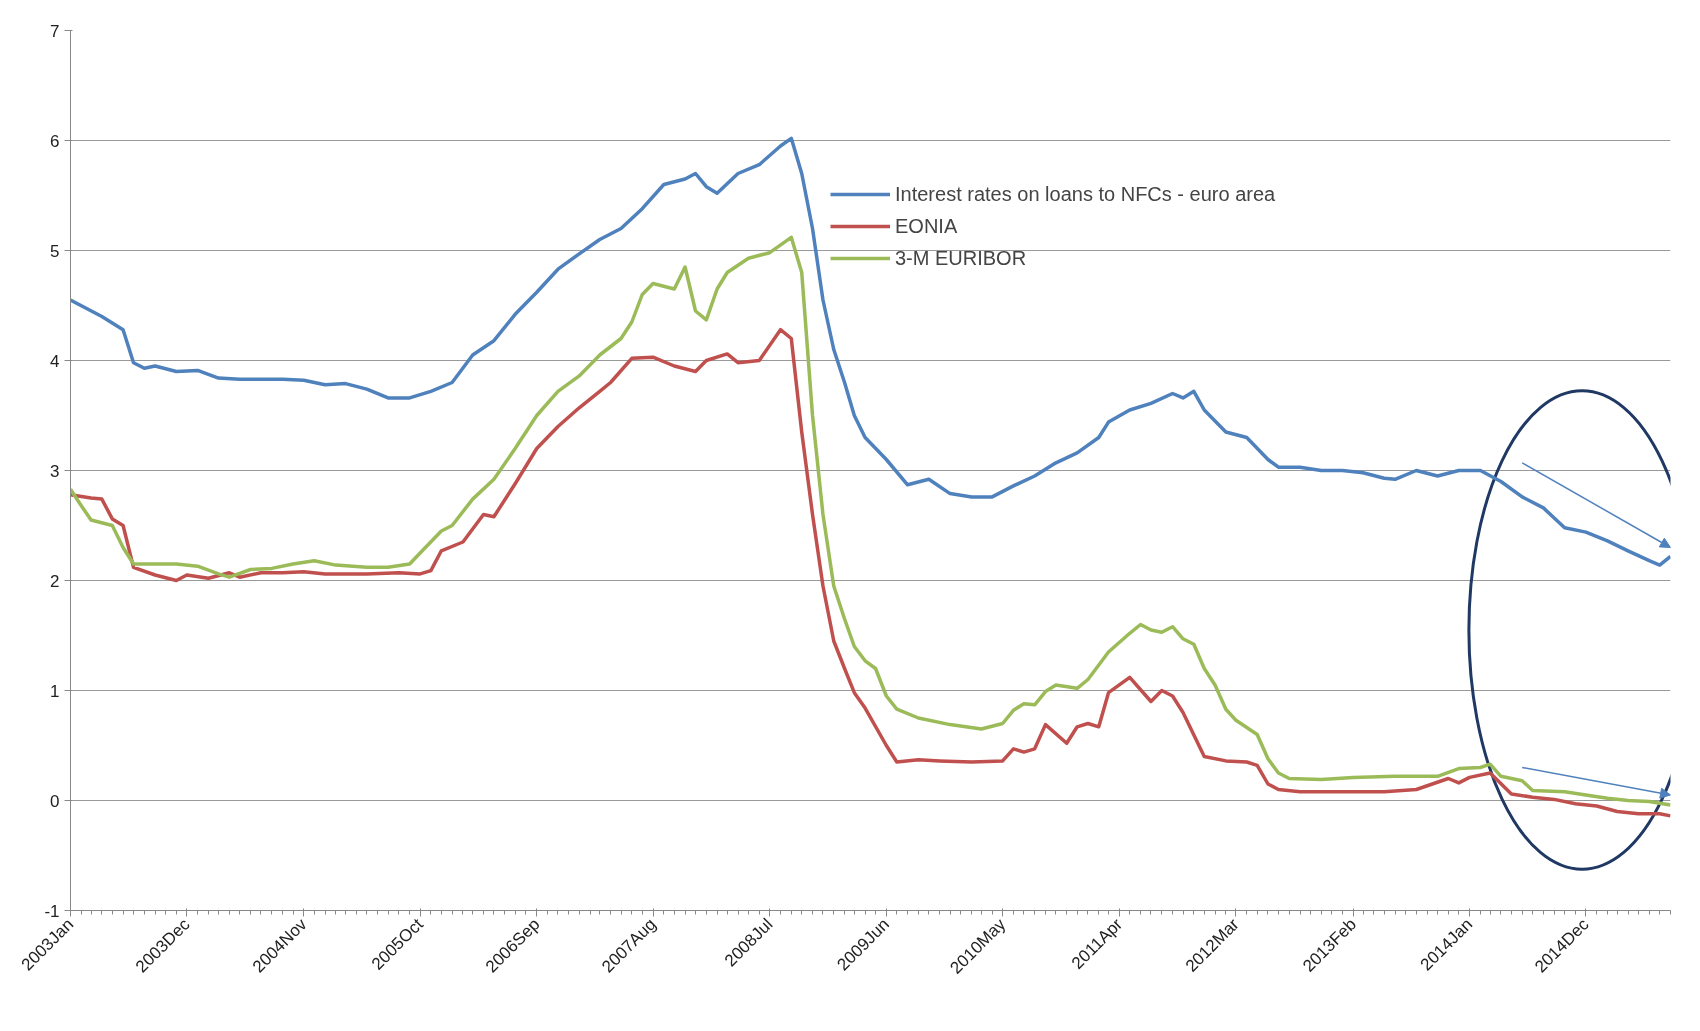 The image size is (1700, 1031). What do you see at coordinates (55, 251) in the screenshot?
I see `y-tick-label: 5` at bounding box center [55, 251].